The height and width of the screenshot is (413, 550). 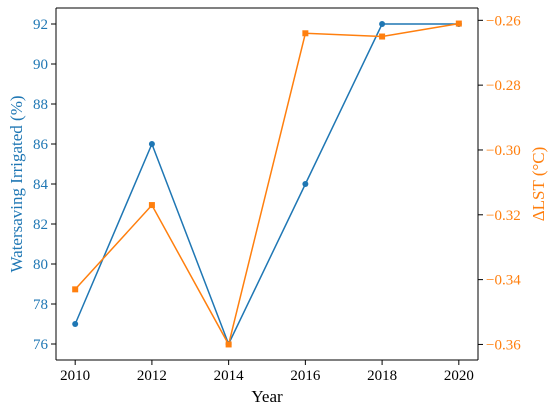 What do you see at coordinates (16, 183) in the screenshot?
I see `y-axis-left-label: Watersaving Irrigated (%)` at bounding box center [16, 183].